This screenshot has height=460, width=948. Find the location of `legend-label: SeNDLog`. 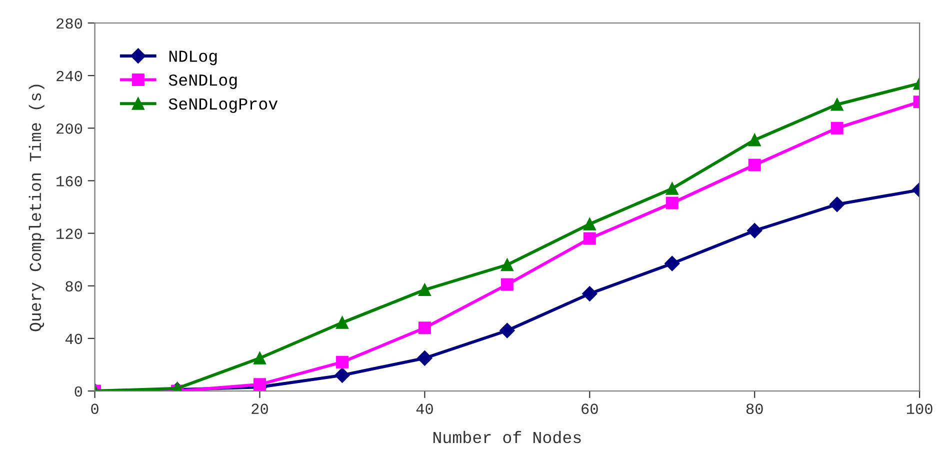

legend-label: SeNDLog is located at coordinates (202, 82).